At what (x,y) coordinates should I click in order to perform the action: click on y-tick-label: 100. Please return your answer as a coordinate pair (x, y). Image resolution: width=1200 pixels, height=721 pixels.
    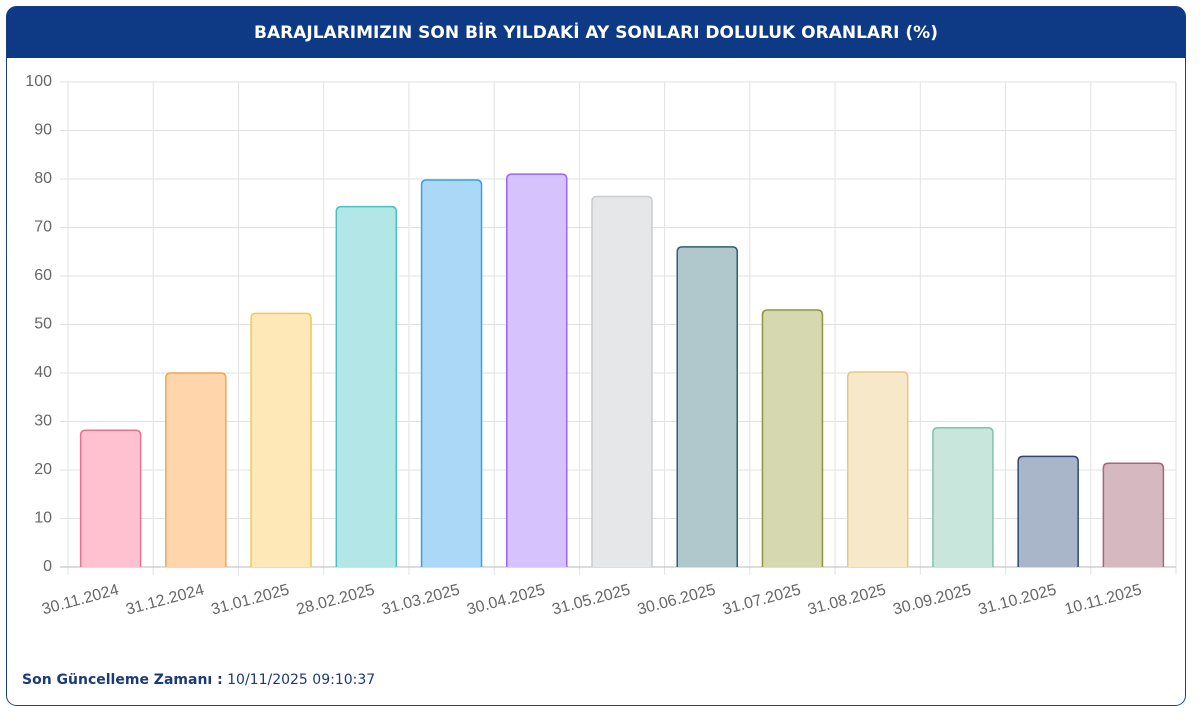
    Looking at the image, I should click on (38, 81).